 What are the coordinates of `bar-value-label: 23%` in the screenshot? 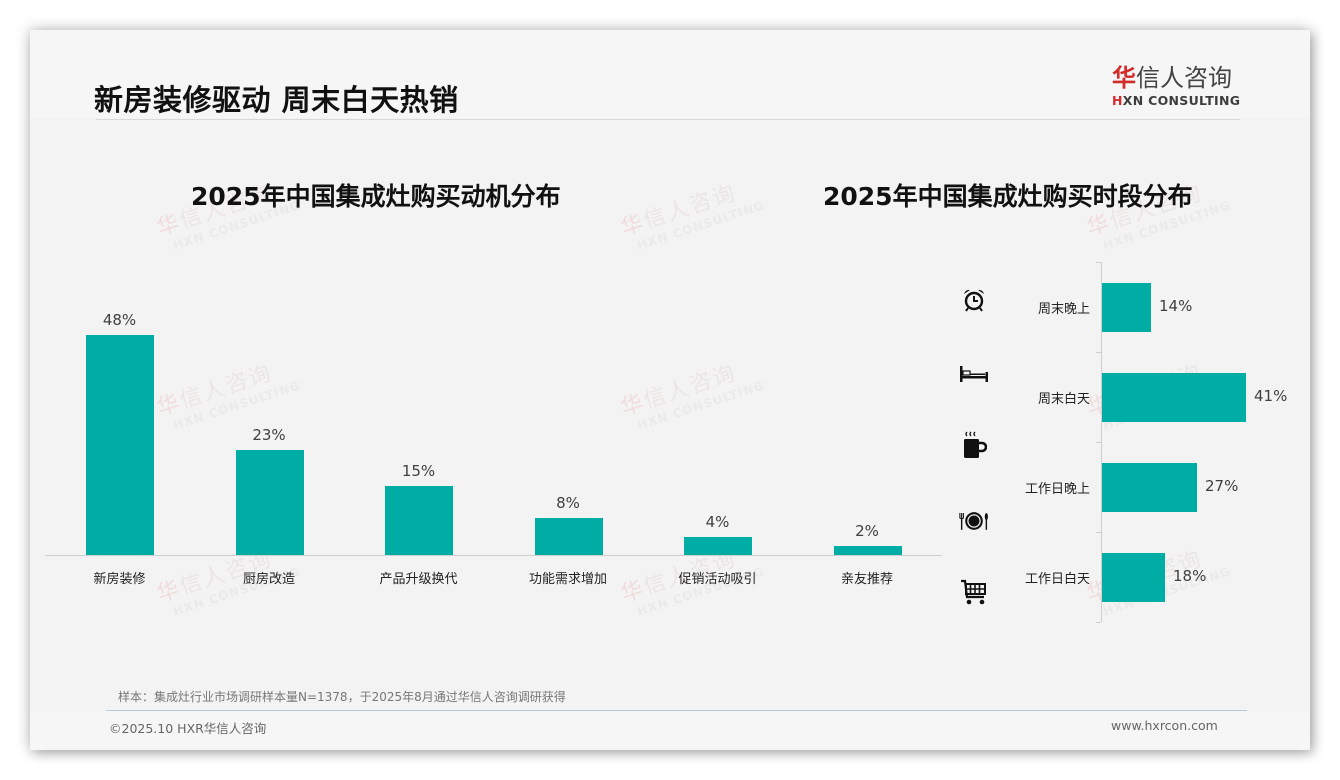 It's located at (269, 435).